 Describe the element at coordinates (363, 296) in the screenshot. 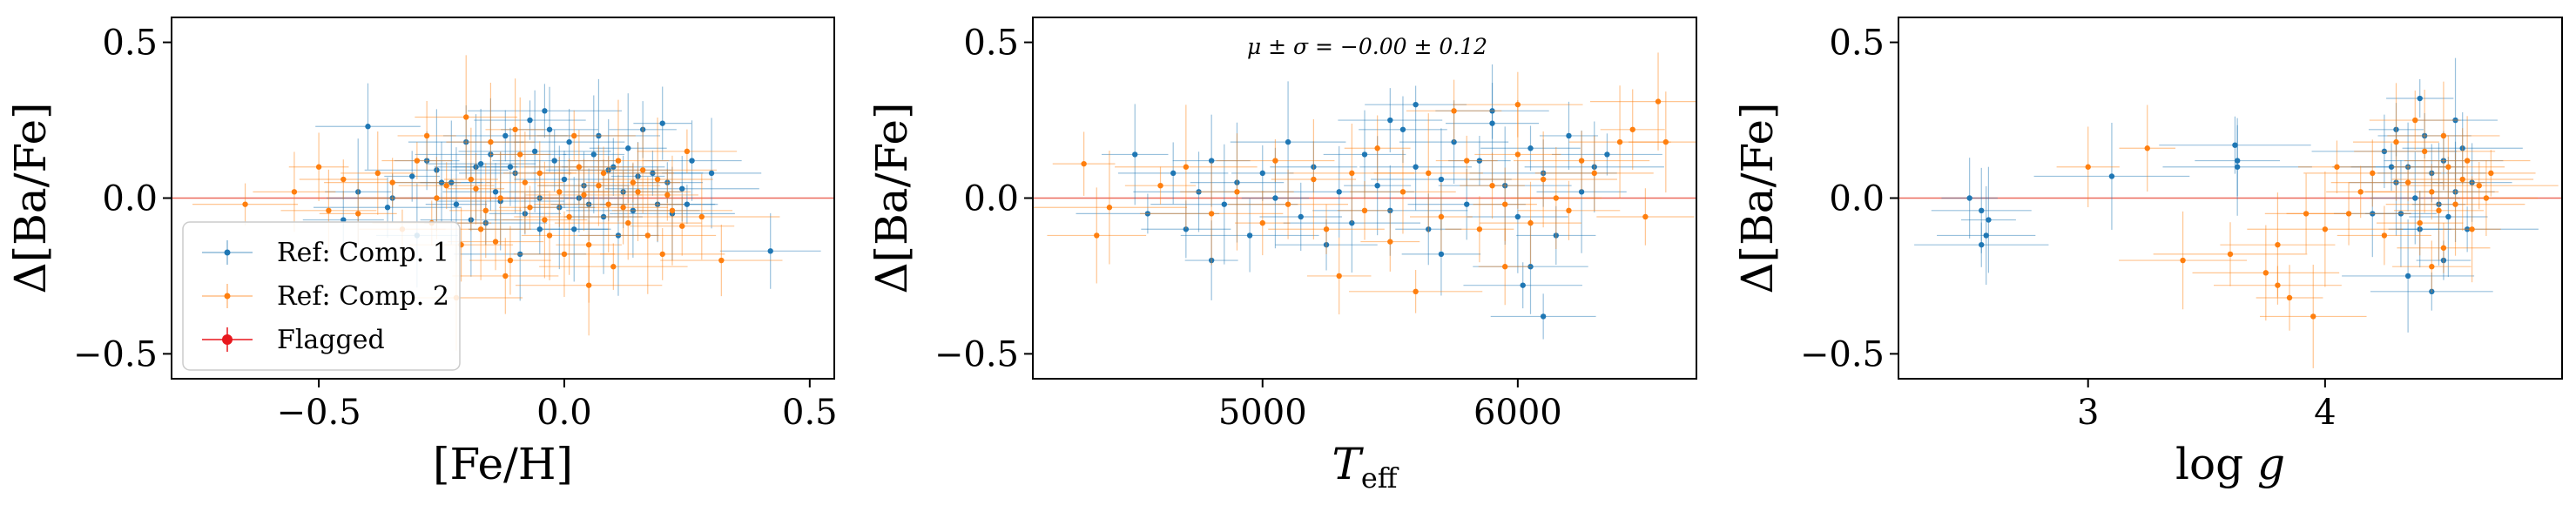

I see `legend-label: Ref: Comp. 2` at that location.